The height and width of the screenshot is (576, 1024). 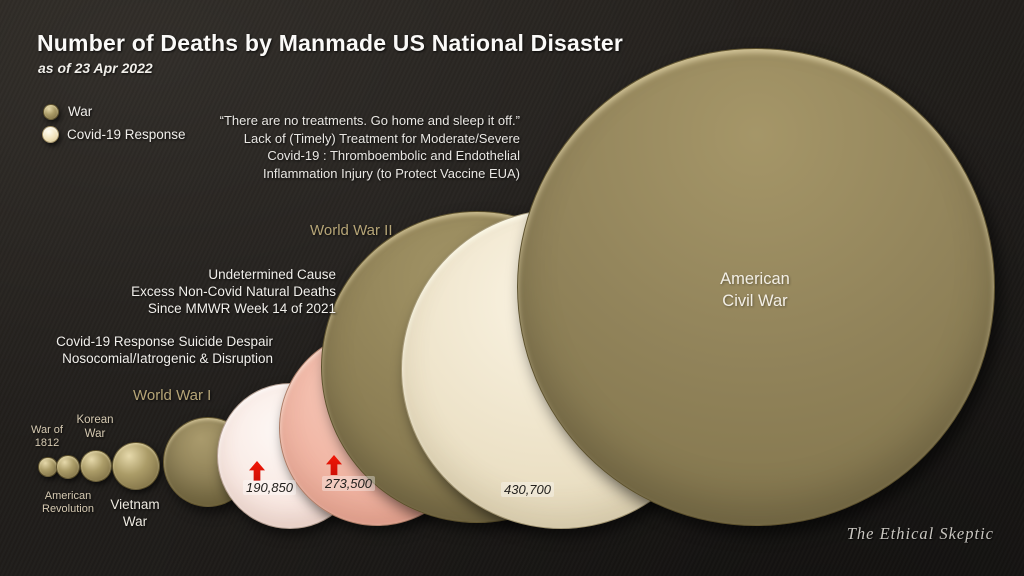 I want to click on label-vietnam-war: Vietnam War, so click(x=135, y=513).